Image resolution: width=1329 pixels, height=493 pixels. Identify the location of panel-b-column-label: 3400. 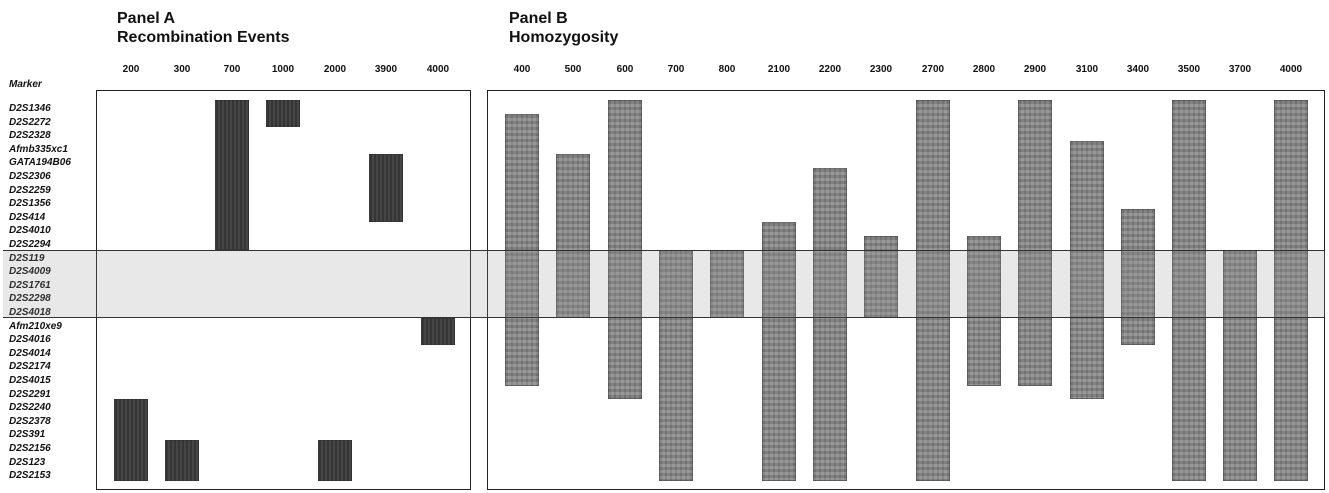
(1138, 69).